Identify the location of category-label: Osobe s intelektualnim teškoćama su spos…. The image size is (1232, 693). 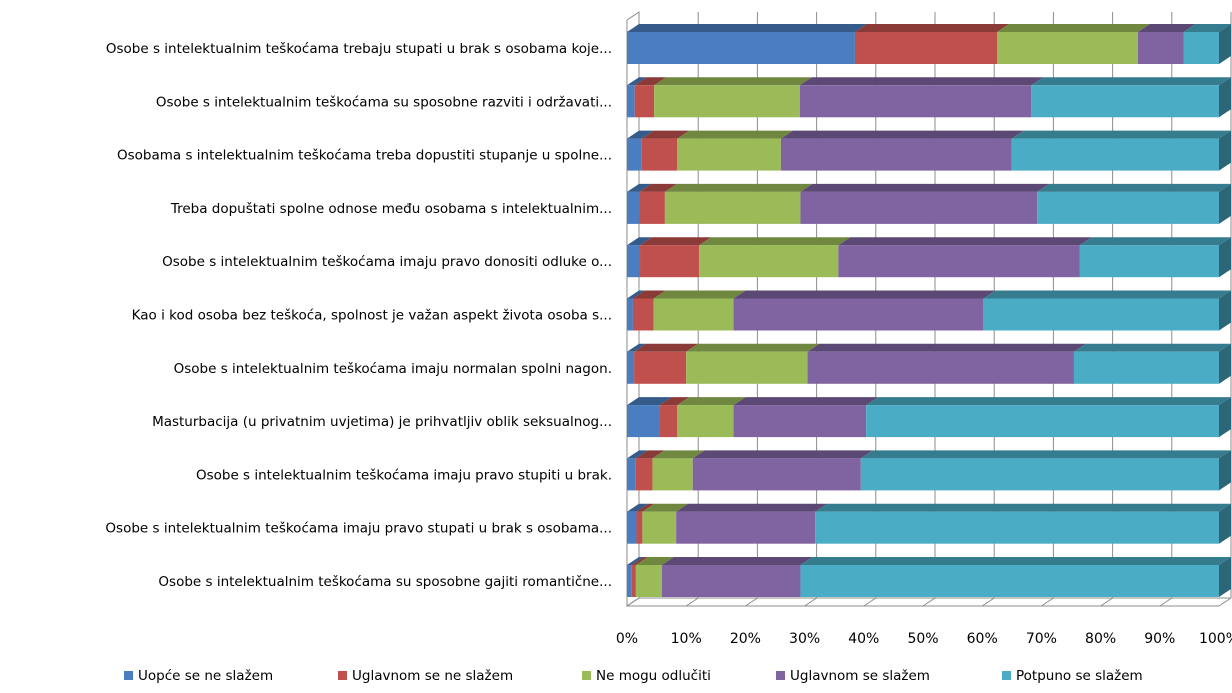
(384, 102).